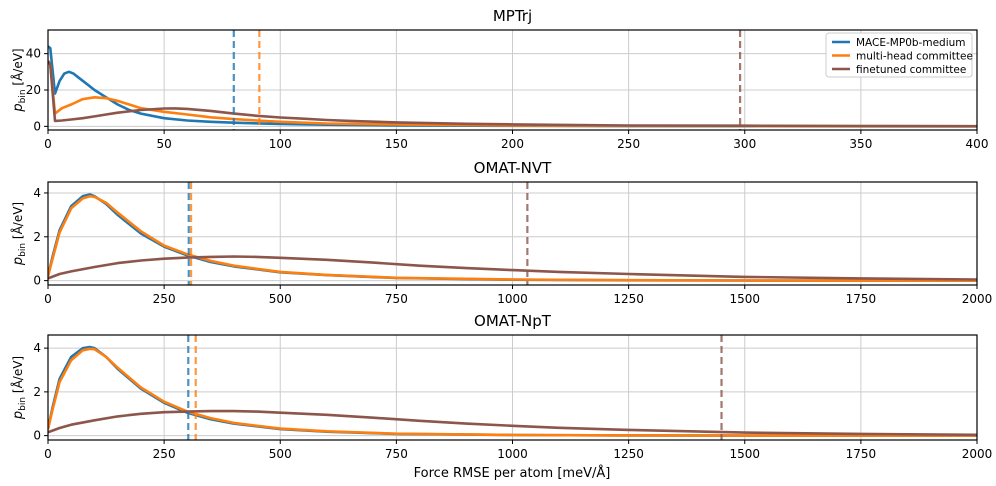 The height and width of the screenshot is (486, 996). Describe the element at coordinates (911, 43) in the screenshot. I see `legend-label-0: MACE-MP0b-medium` at that location.